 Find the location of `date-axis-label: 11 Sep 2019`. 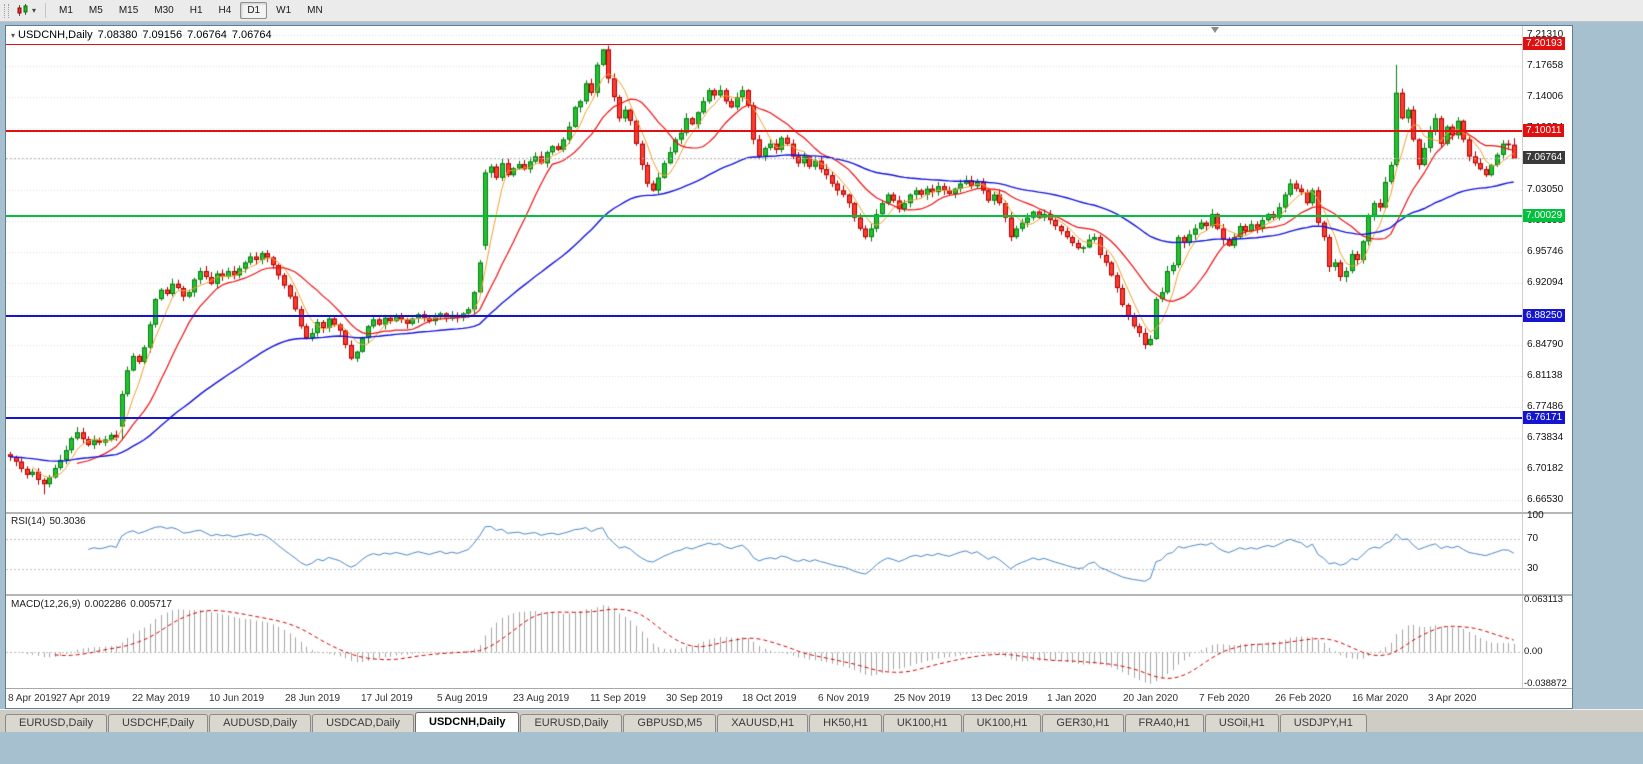

date-axis-label: 11 Sep 2019 is located at coordinates (618, 698).